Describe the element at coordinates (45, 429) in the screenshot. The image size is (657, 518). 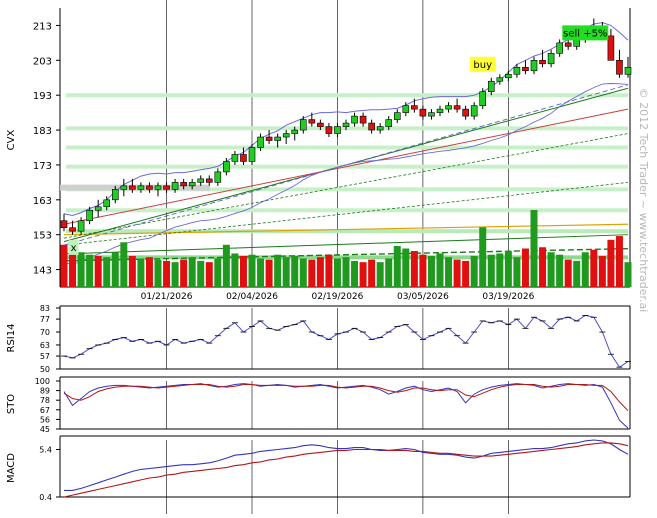
I see `sto-tick-label: 45` at that location.